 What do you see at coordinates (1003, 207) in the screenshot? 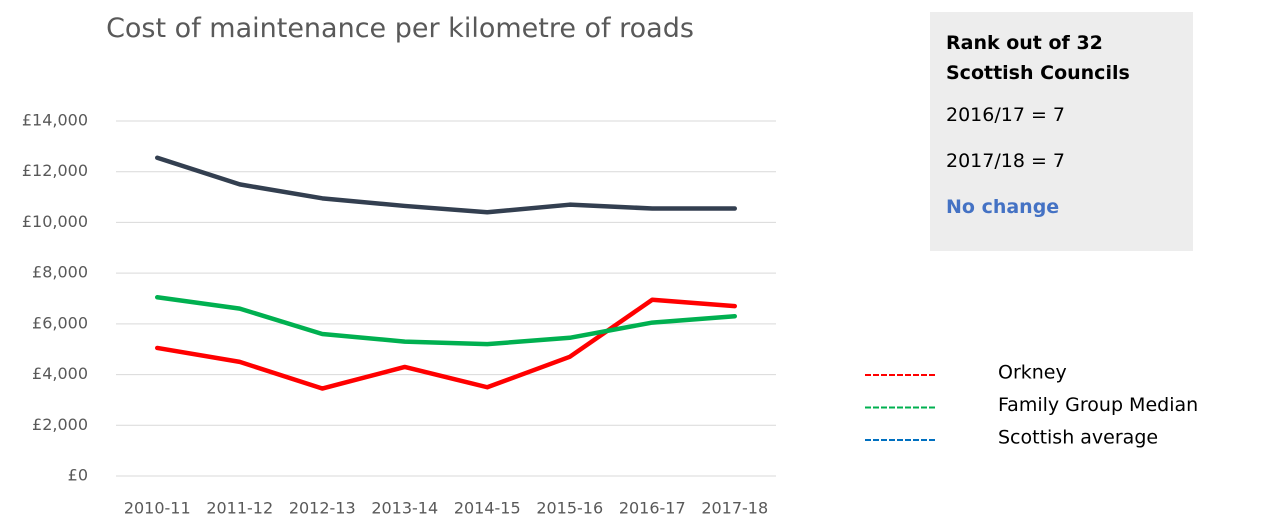
I see `rank-change: No change` at bounding box center [1003, 207].